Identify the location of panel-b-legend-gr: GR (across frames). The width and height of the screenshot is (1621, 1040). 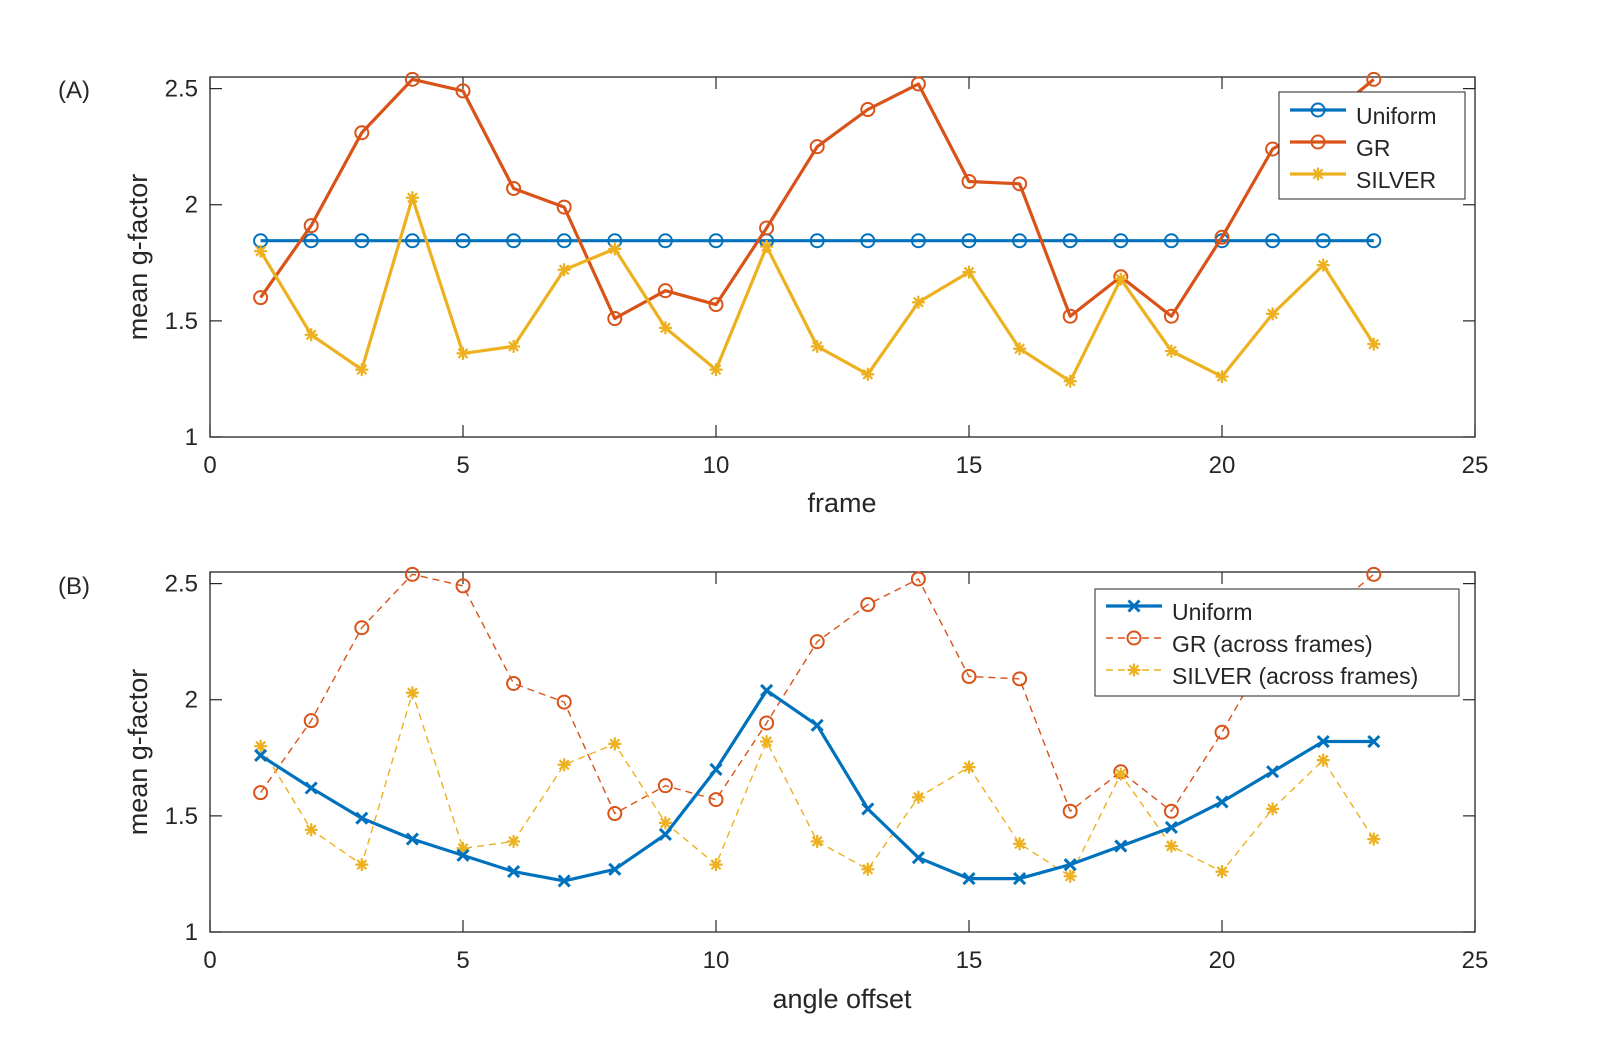
(1272, 644).